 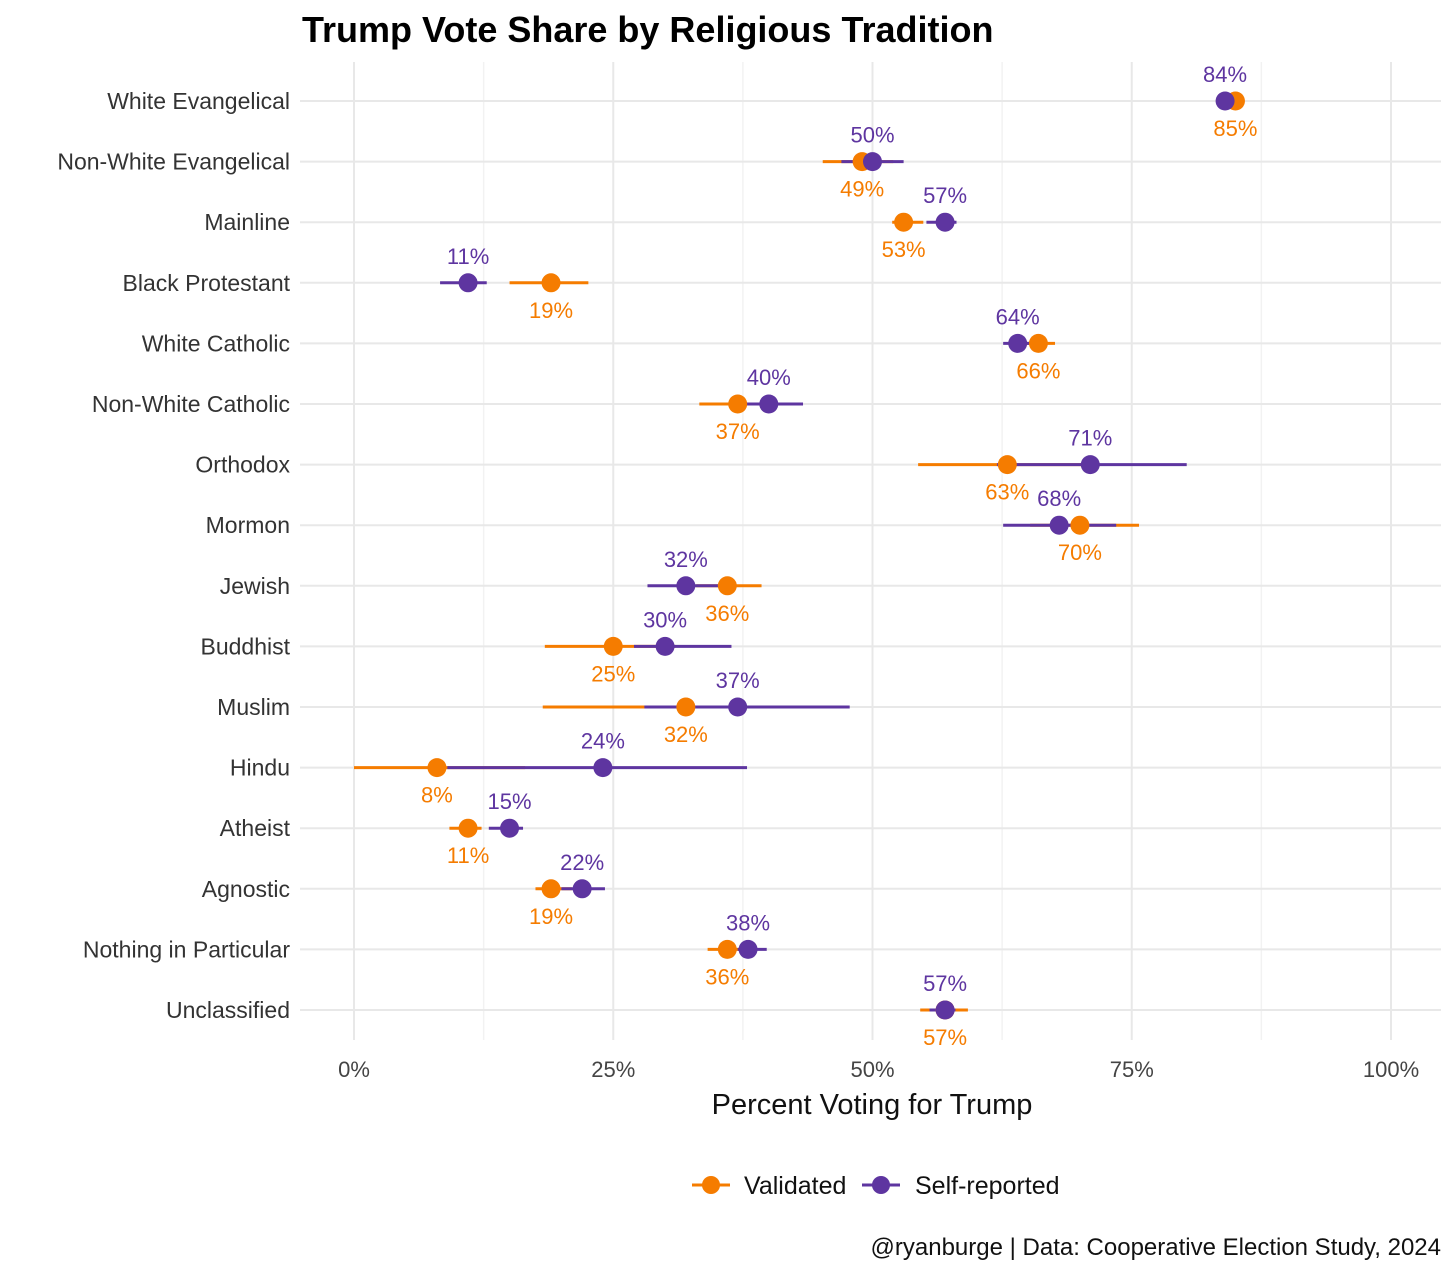 What do you see at coordinates (207, 283) in the screenshot?
I see `category-label: Black Protestant` at bounding box center [207, 283].